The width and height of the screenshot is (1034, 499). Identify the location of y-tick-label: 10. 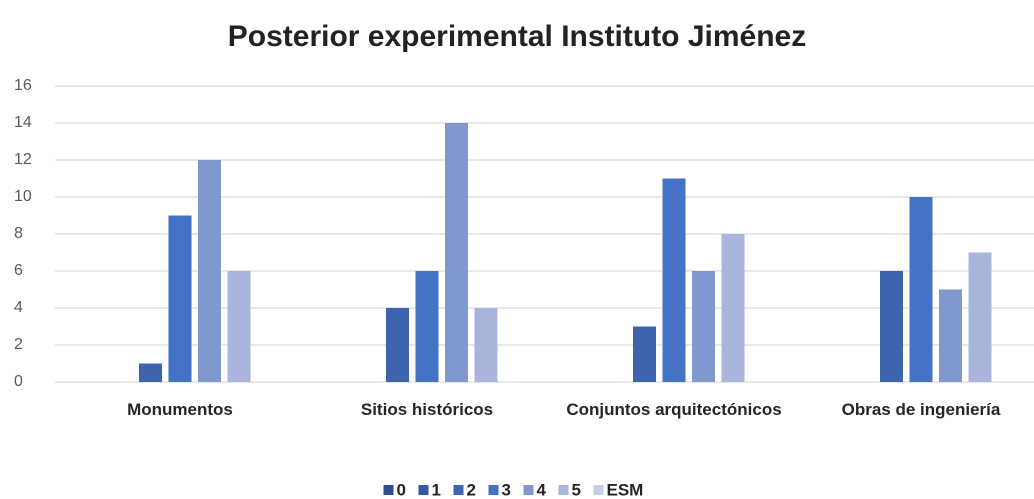
(23, 196).